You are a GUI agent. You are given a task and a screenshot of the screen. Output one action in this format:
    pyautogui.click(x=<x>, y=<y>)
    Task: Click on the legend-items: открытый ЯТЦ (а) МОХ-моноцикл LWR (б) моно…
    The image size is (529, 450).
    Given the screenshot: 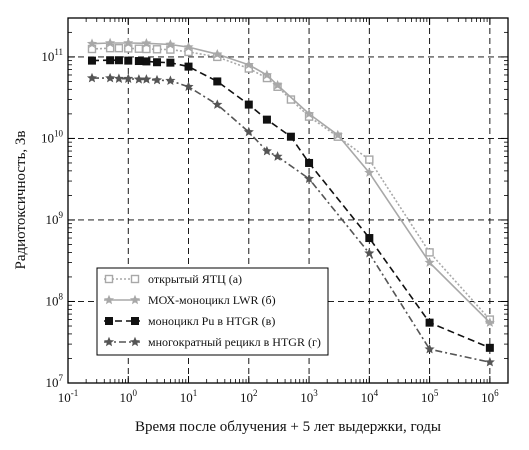 What is the action you would take?
    pyautogui.click(x=212, y=310)
    